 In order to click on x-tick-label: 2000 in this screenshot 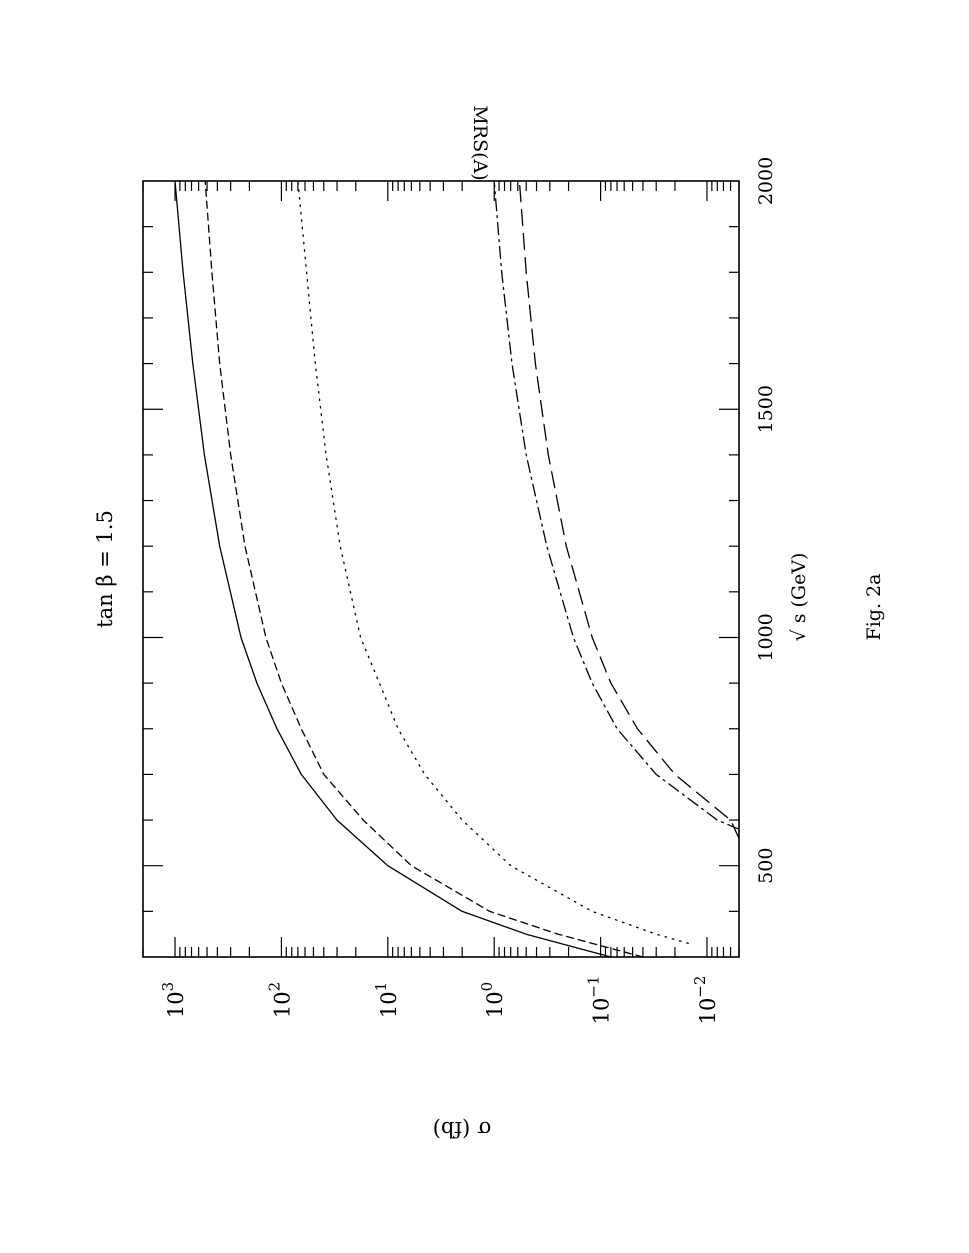, I will do `click(766, 181)`.